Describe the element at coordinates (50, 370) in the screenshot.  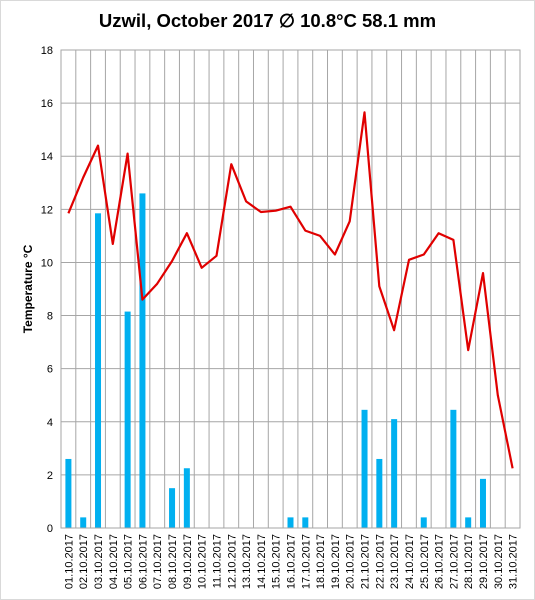
I see `y-tick-label: 6` at that location.